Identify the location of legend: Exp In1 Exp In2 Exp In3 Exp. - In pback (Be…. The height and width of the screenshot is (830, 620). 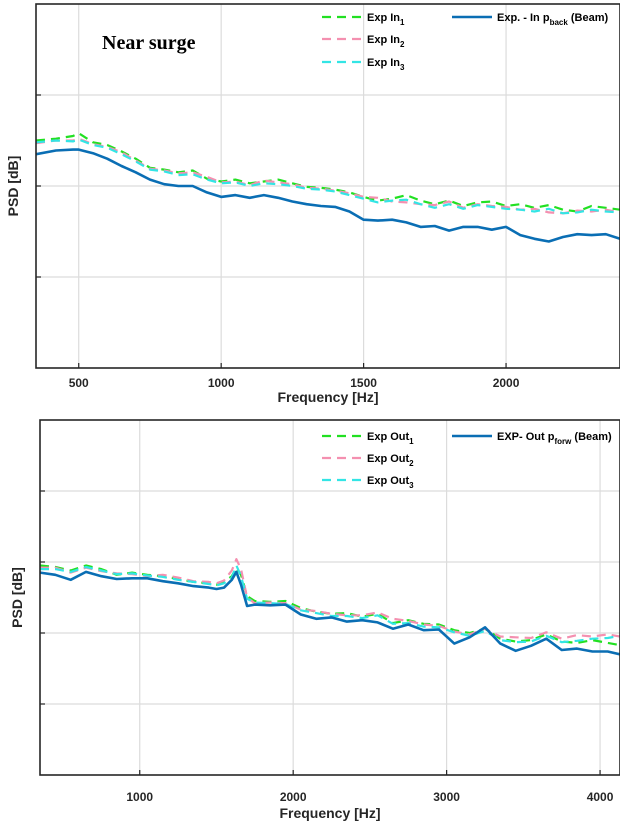
(465, 42).